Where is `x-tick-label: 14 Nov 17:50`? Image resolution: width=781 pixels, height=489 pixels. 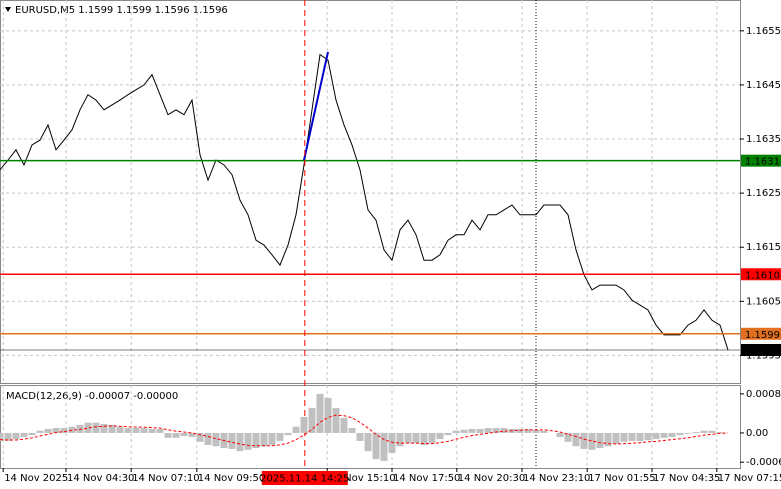
x-tick-label: 14 Nov 17:50 is located at coordinates (426, 478).